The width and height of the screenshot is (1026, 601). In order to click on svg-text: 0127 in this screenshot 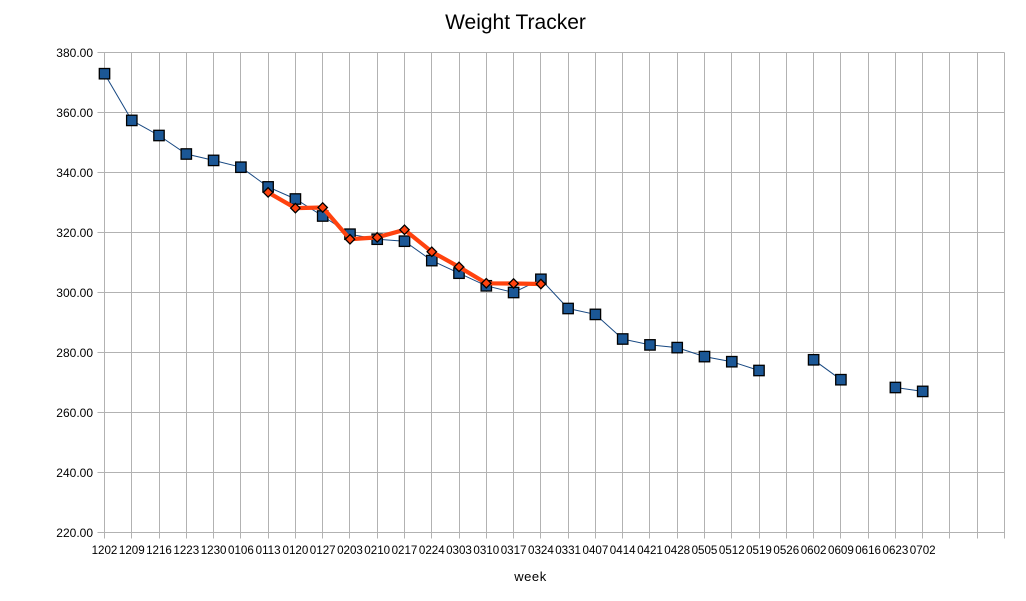, I will do `click(323, 550)`.